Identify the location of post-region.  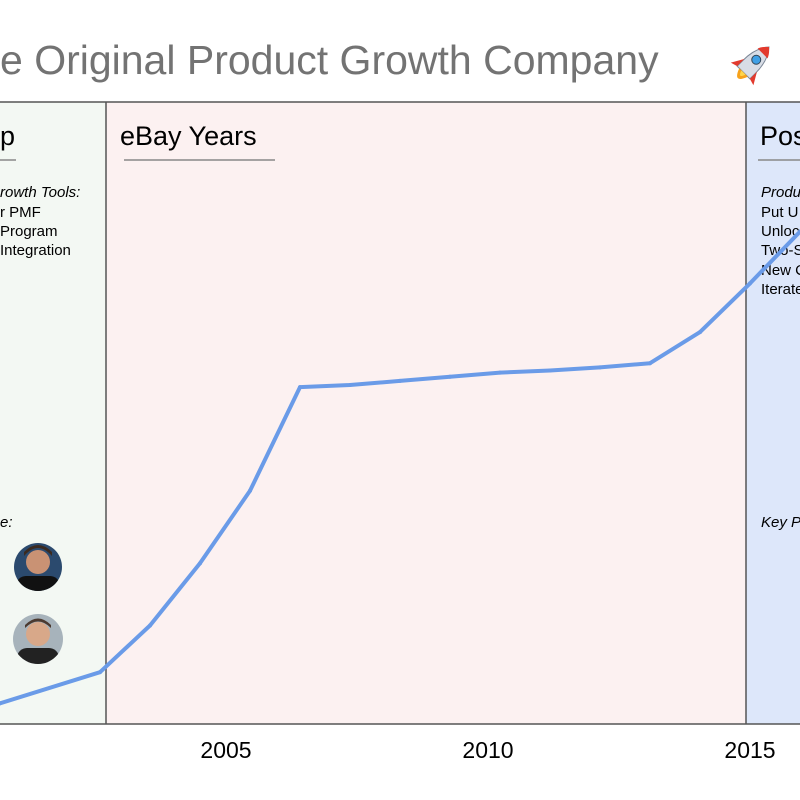
(773, 413).